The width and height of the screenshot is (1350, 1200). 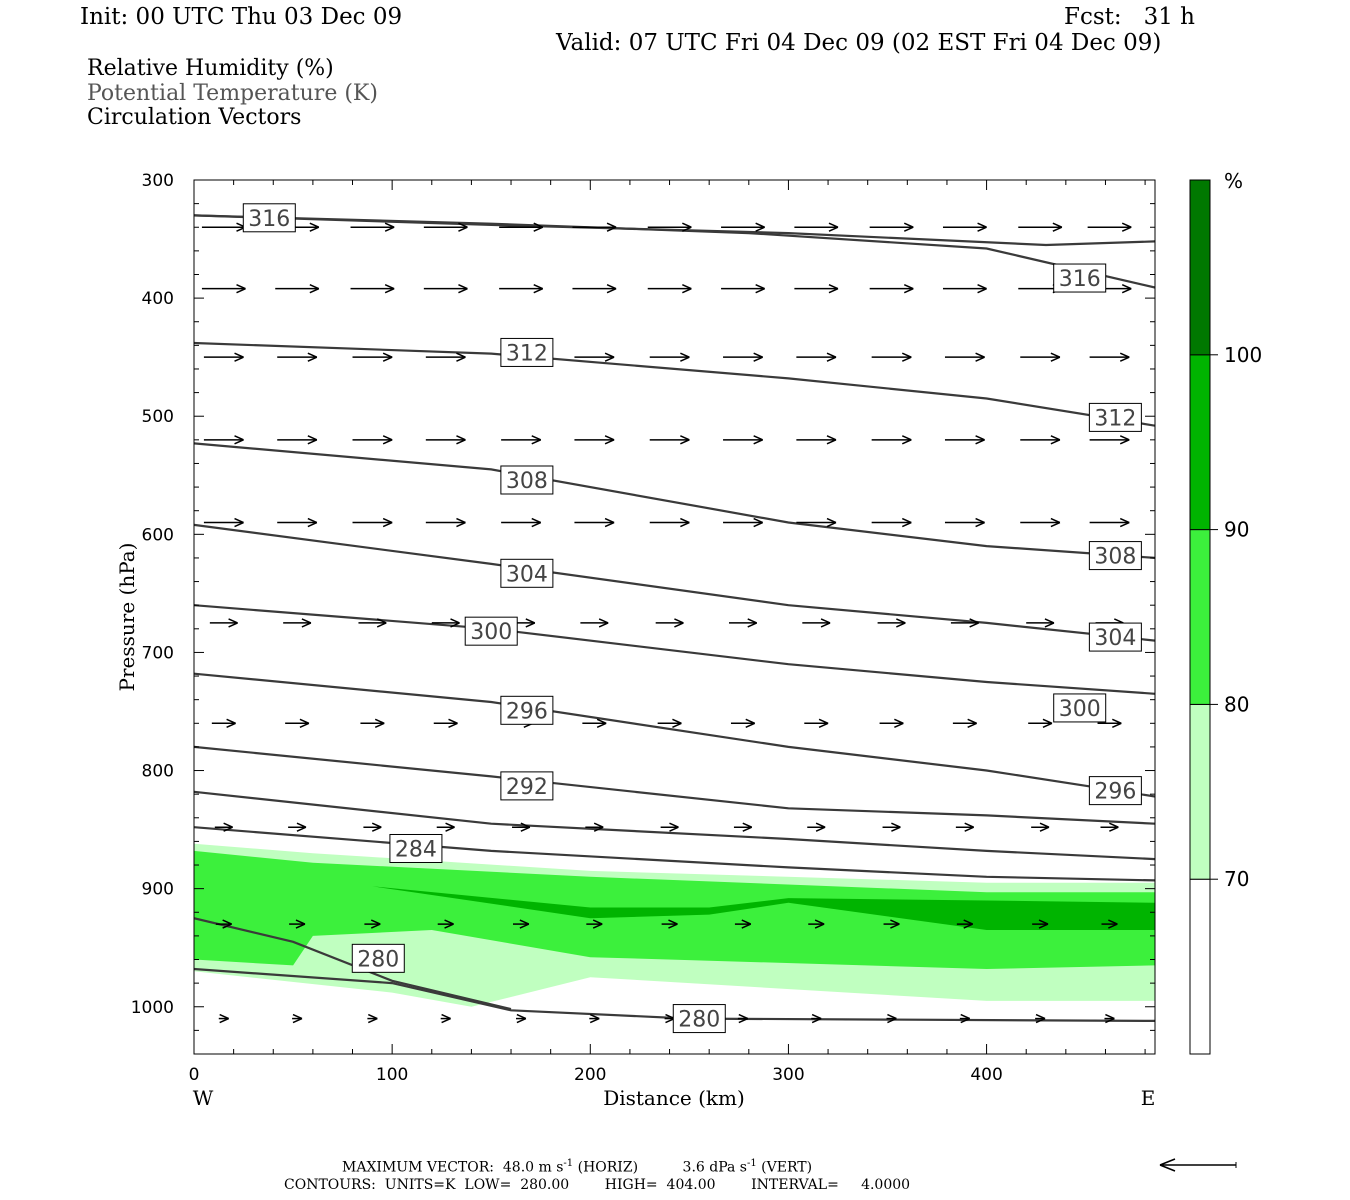 I want to click on x-tick-label: 100, so click(x=392, y=1075).